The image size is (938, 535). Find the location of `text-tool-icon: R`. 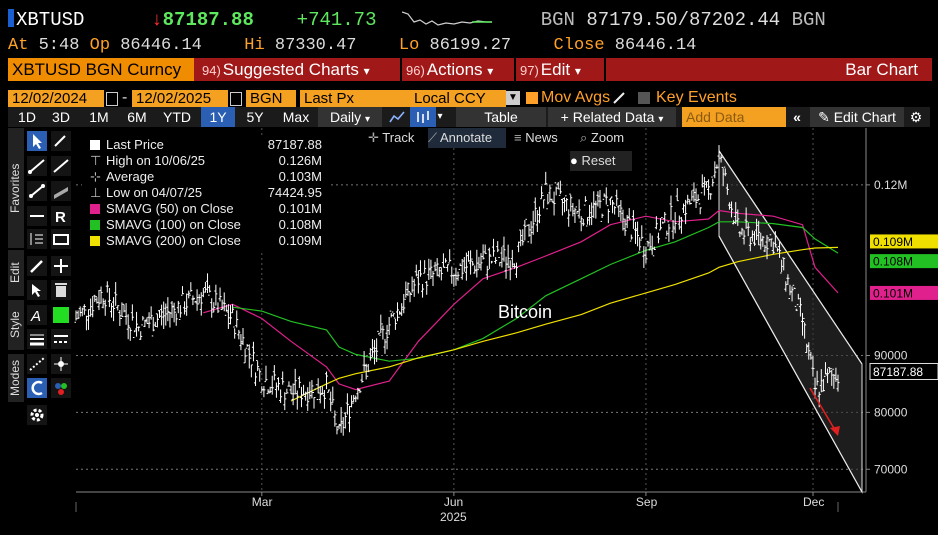

text-tool-icon: R is located at coordinates (61, 216).